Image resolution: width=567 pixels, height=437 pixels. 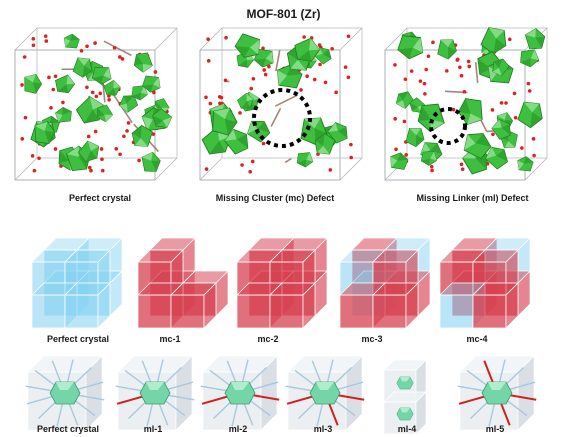 I want to click on figure-title: MOF-801 (Zr), so click(x=283, y=14).